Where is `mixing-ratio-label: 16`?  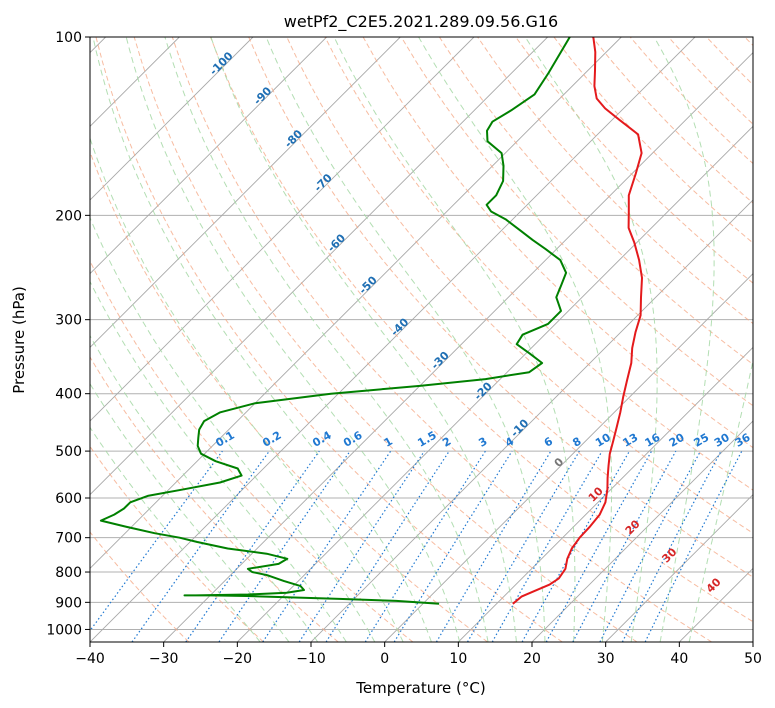
mixing-ratio-label: 16 is located at coordinates (653, 440).